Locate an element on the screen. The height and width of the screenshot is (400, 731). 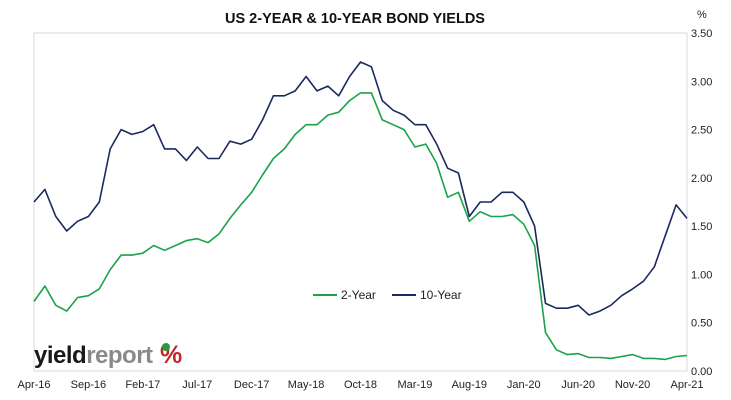
chart-title: US 2-YEAR & 10-YEAR BOND YIELDS is located at coordinates (355, 19).